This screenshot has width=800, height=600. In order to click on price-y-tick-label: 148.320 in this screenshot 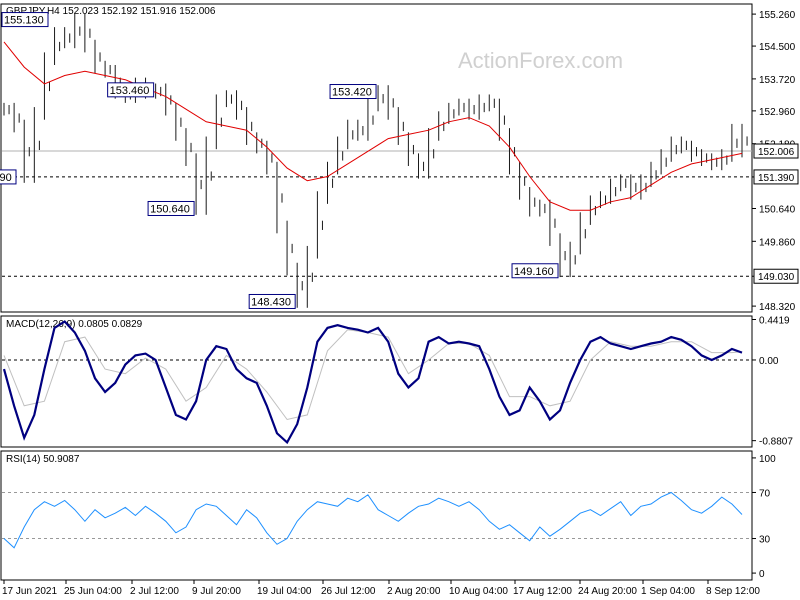, I will do `click(777, 307)`.